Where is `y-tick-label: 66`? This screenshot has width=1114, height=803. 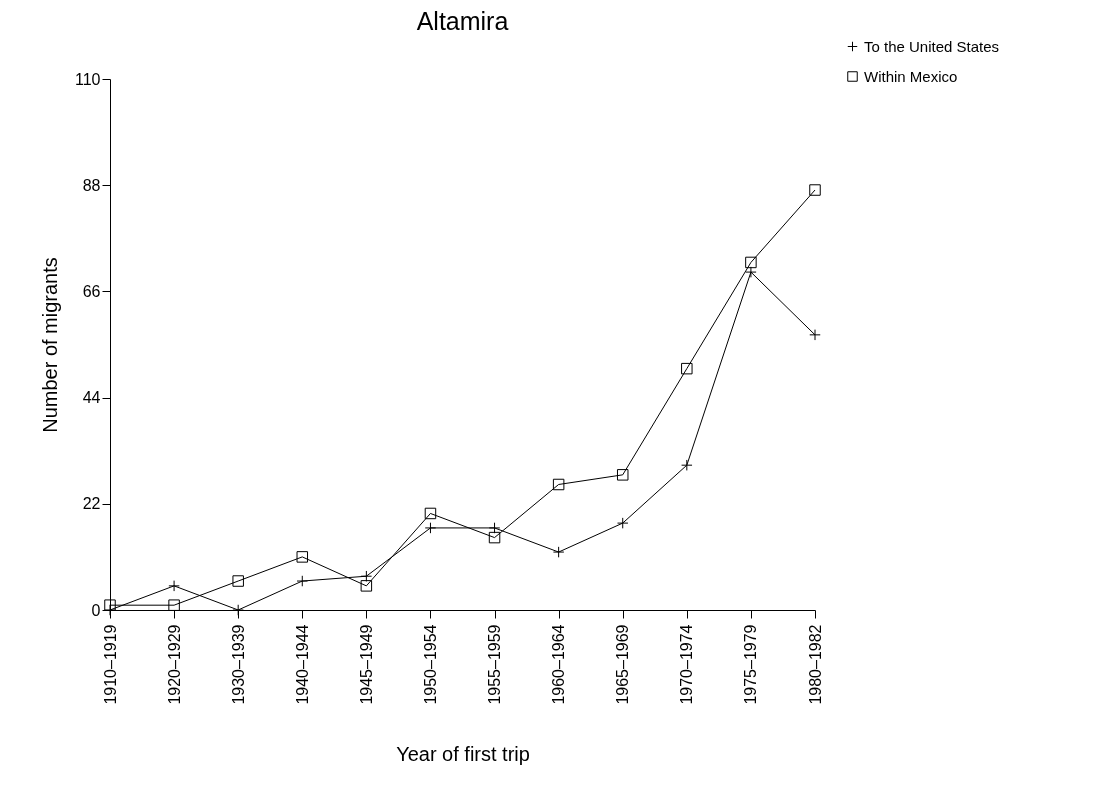 y-tick-label: 66 is located at coordinates (91, 291).